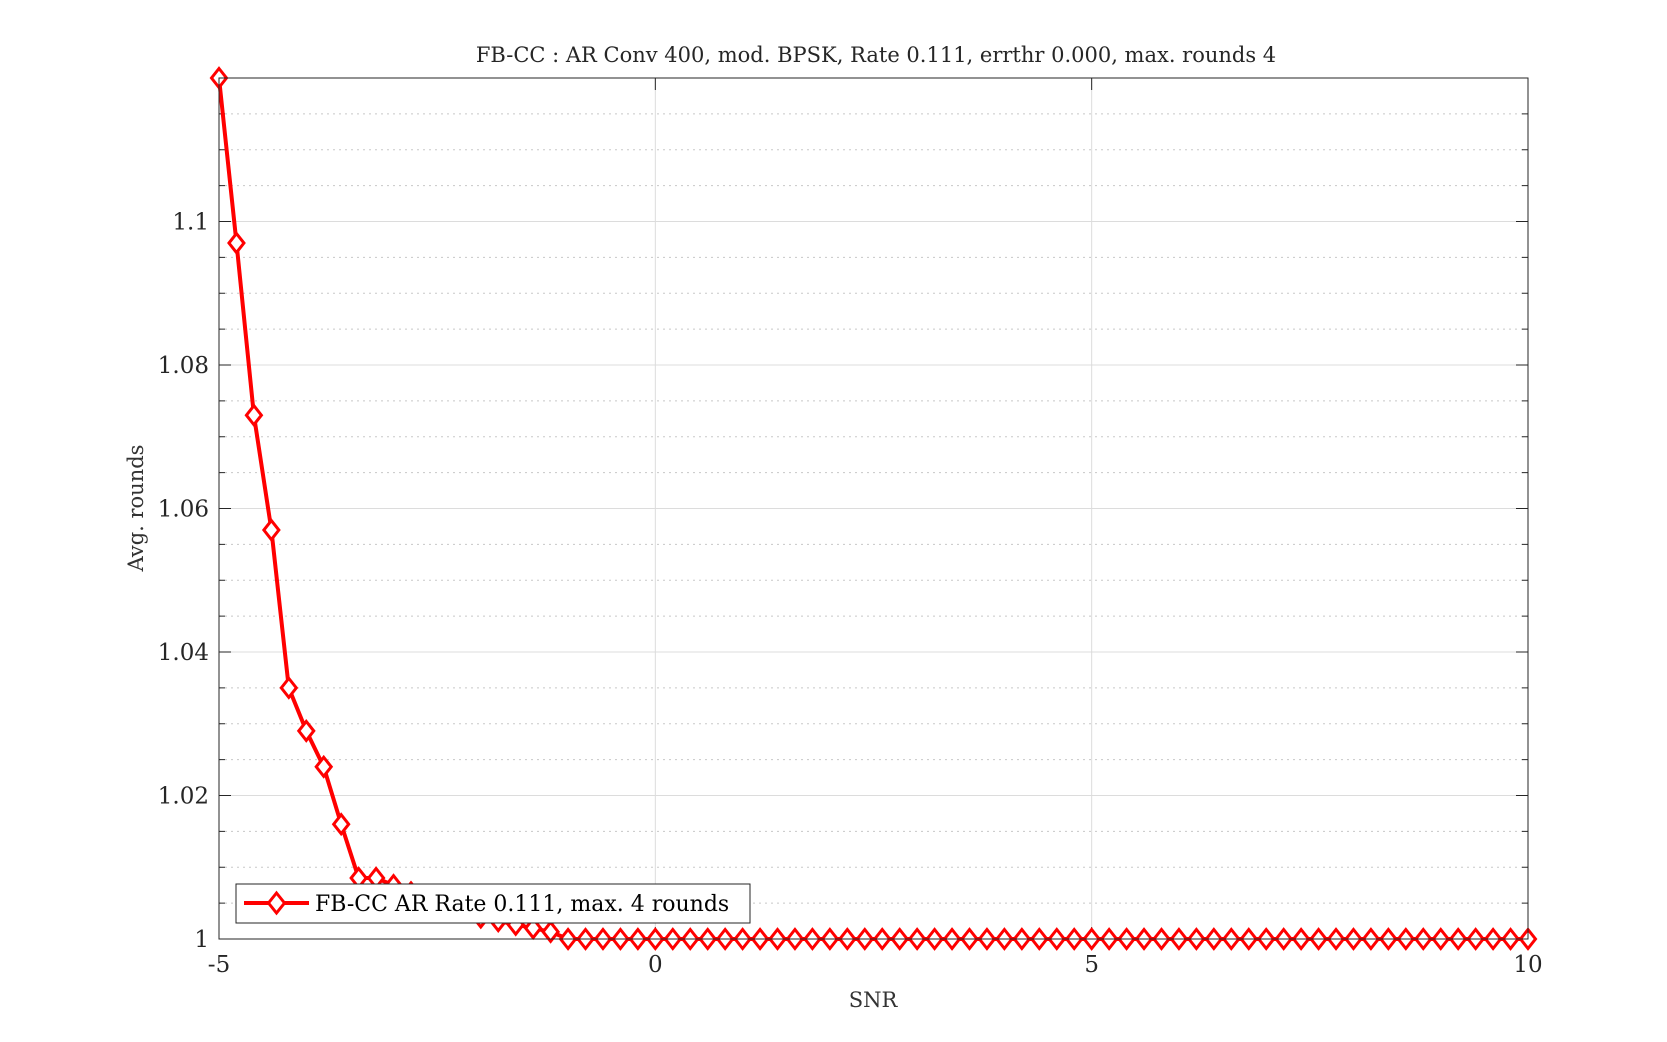 This screenshot has width=1667, height=1042. Describe the element at coordinates (655, 965) in the screenshot. I see `x-tick-label: 0` at that location.